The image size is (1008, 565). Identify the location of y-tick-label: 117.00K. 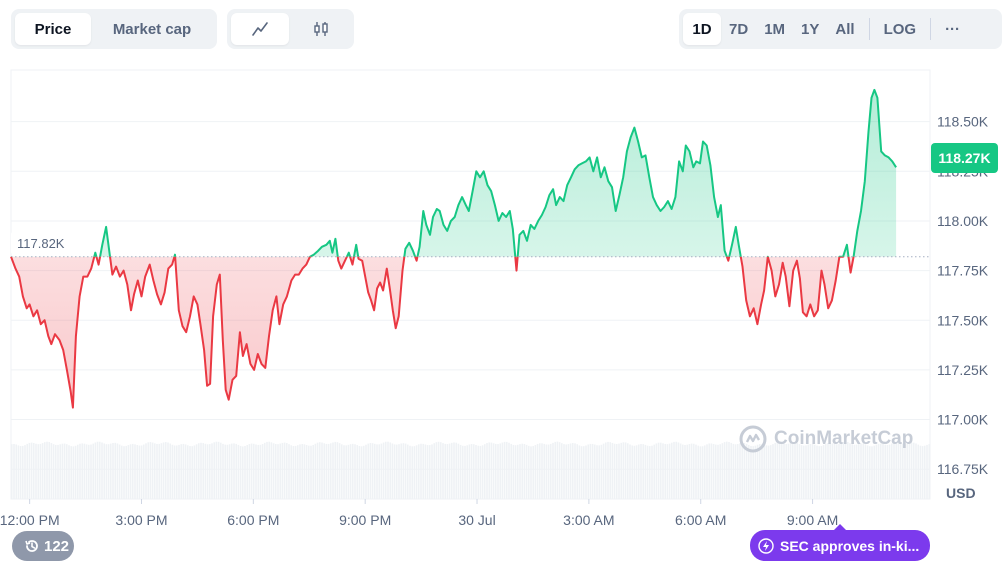
(963, 420).